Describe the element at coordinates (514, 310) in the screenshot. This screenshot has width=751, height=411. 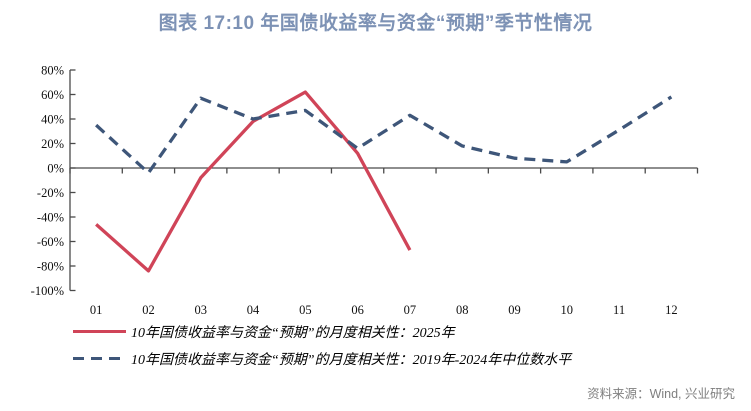
I see `x-category-label: 09` at that location.